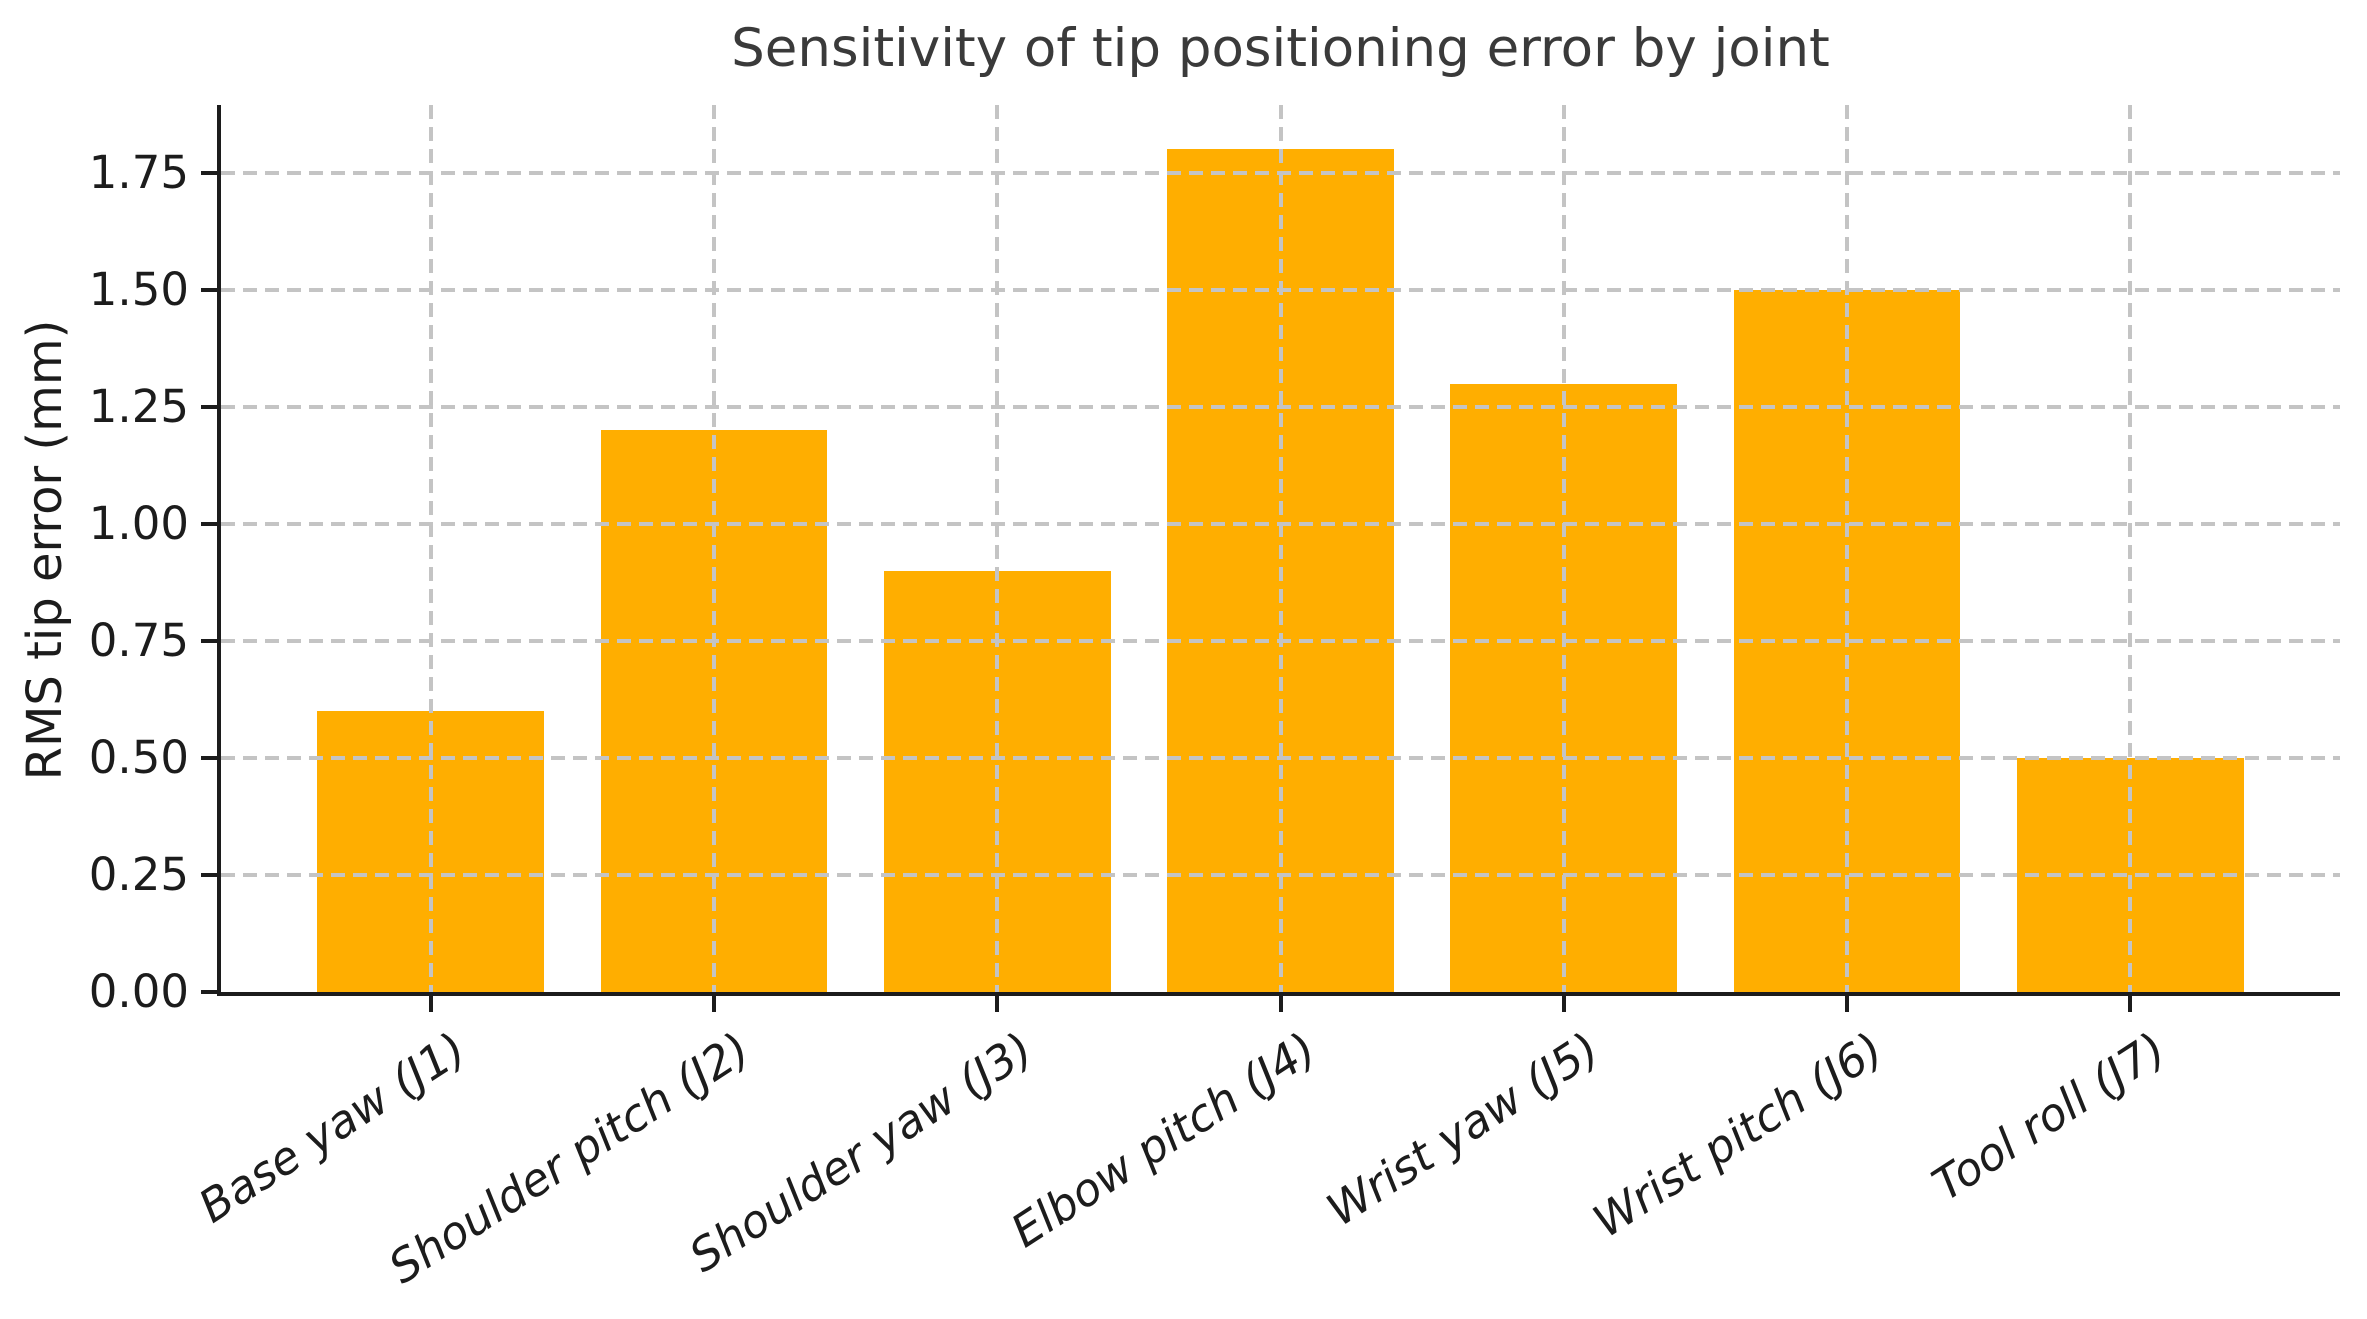 Image resolution: width=2367 pixels, height=1319 pixels. What do you see at coordinates (138, 757) in the screenshot?
I see `y-tick-label: 0.50` at bounding box center [138, 757].